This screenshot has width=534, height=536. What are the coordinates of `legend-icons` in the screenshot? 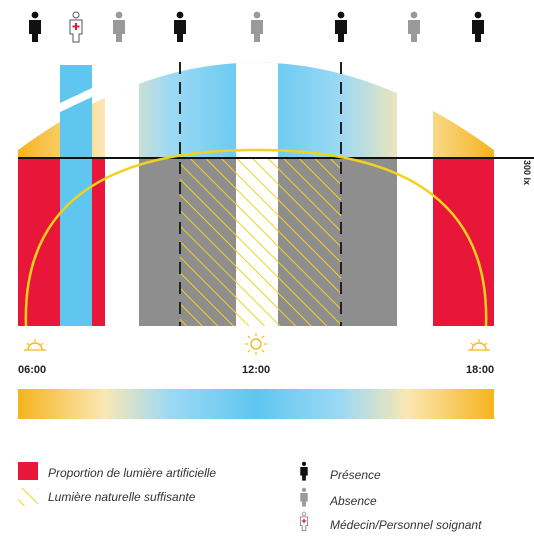 It's located at (304, 496).